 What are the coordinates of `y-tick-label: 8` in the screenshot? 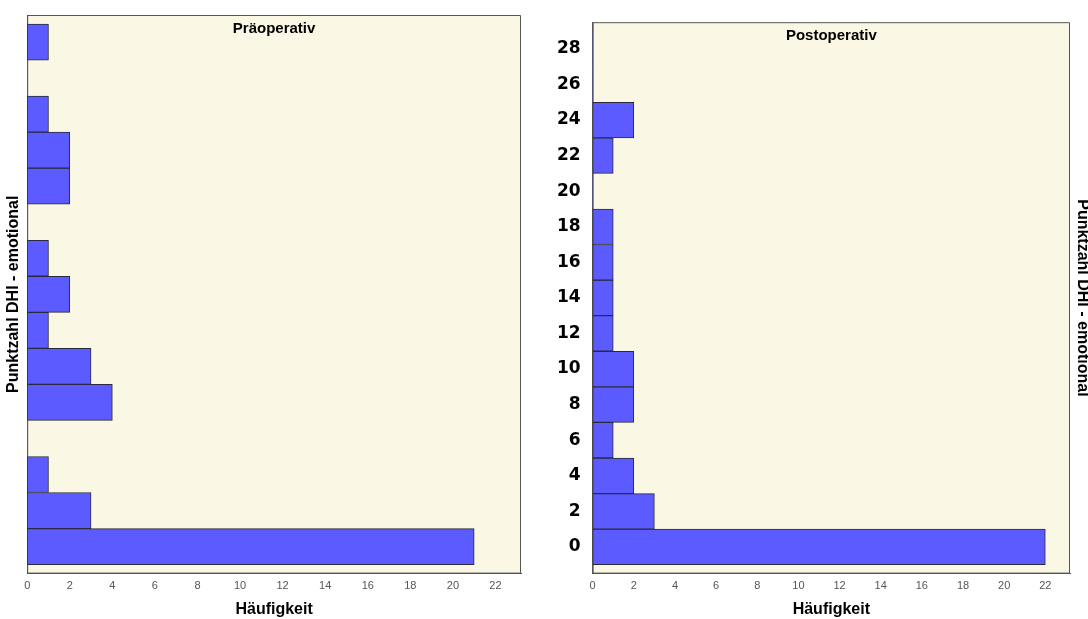 It's located at (574, 403).